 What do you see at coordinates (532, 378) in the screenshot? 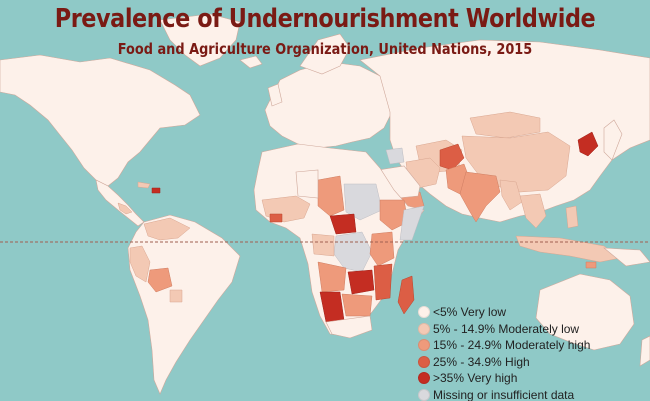
I see `legend-item-very-high: >35% Very high` at bounding box center [532, 378].